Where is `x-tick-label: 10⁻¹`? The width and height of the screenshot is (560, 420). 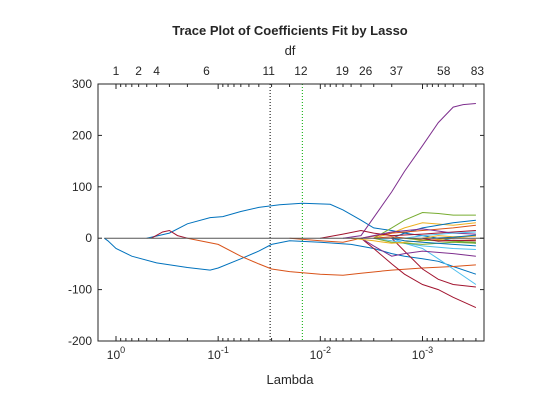
x-tick-label: 10⁻¹ is located at coordinates (217, 353).